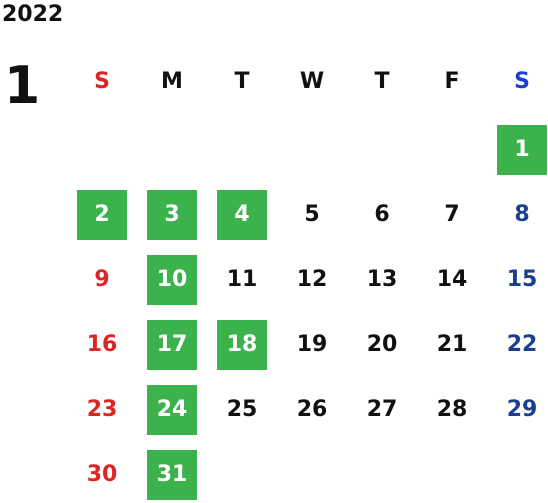 The image size is (548, 503). Describe the element at coordinates (312, 214) in the screenshot. I see `day-cell-5: 5` at that location.